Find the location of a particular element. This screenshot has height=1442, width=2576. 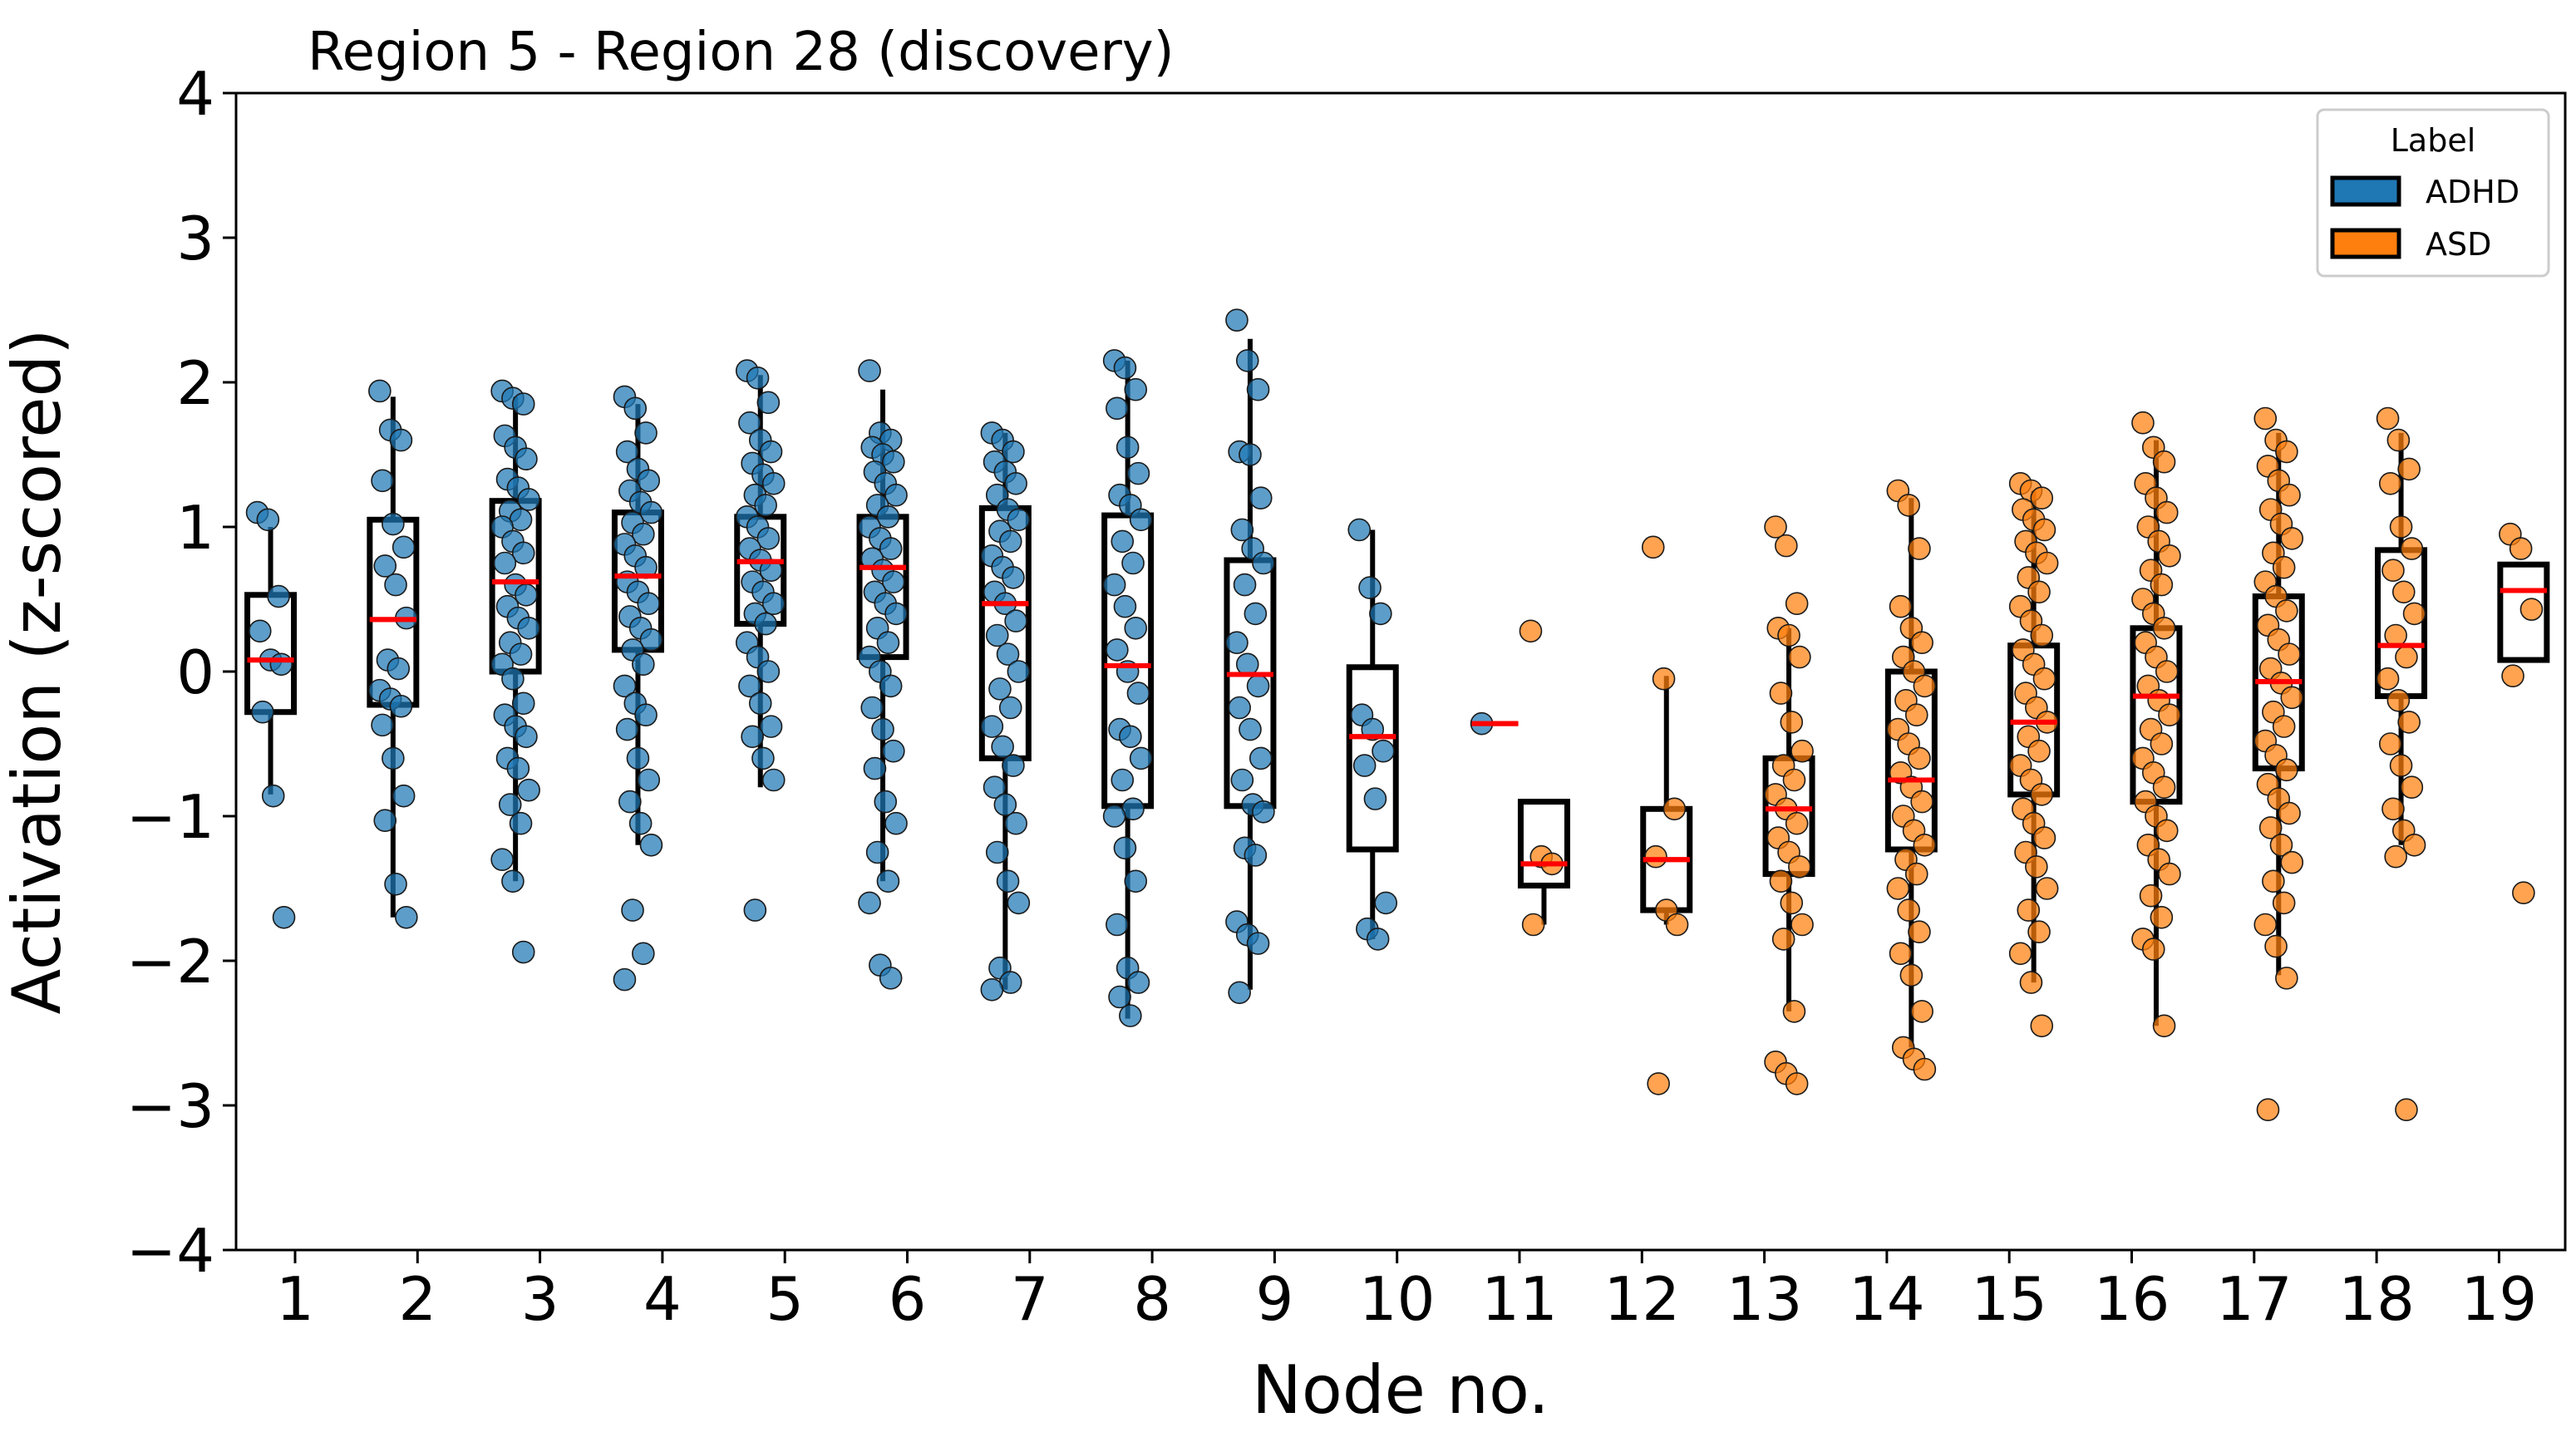

x-tick-label: 1 is located at coordinates (295, 1299).